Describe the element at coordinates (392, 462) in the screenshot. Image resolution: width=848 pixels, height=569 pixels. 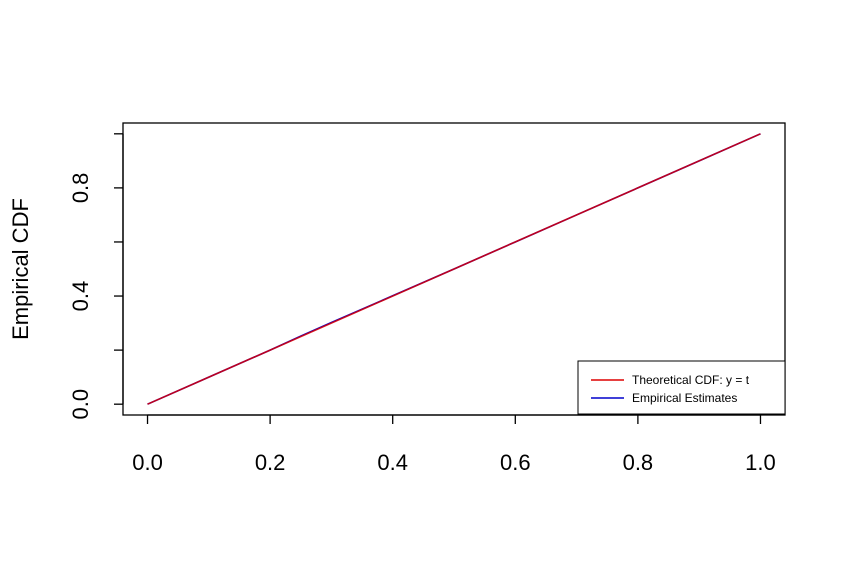
I see `x-tick-label: 0.4` at that location.